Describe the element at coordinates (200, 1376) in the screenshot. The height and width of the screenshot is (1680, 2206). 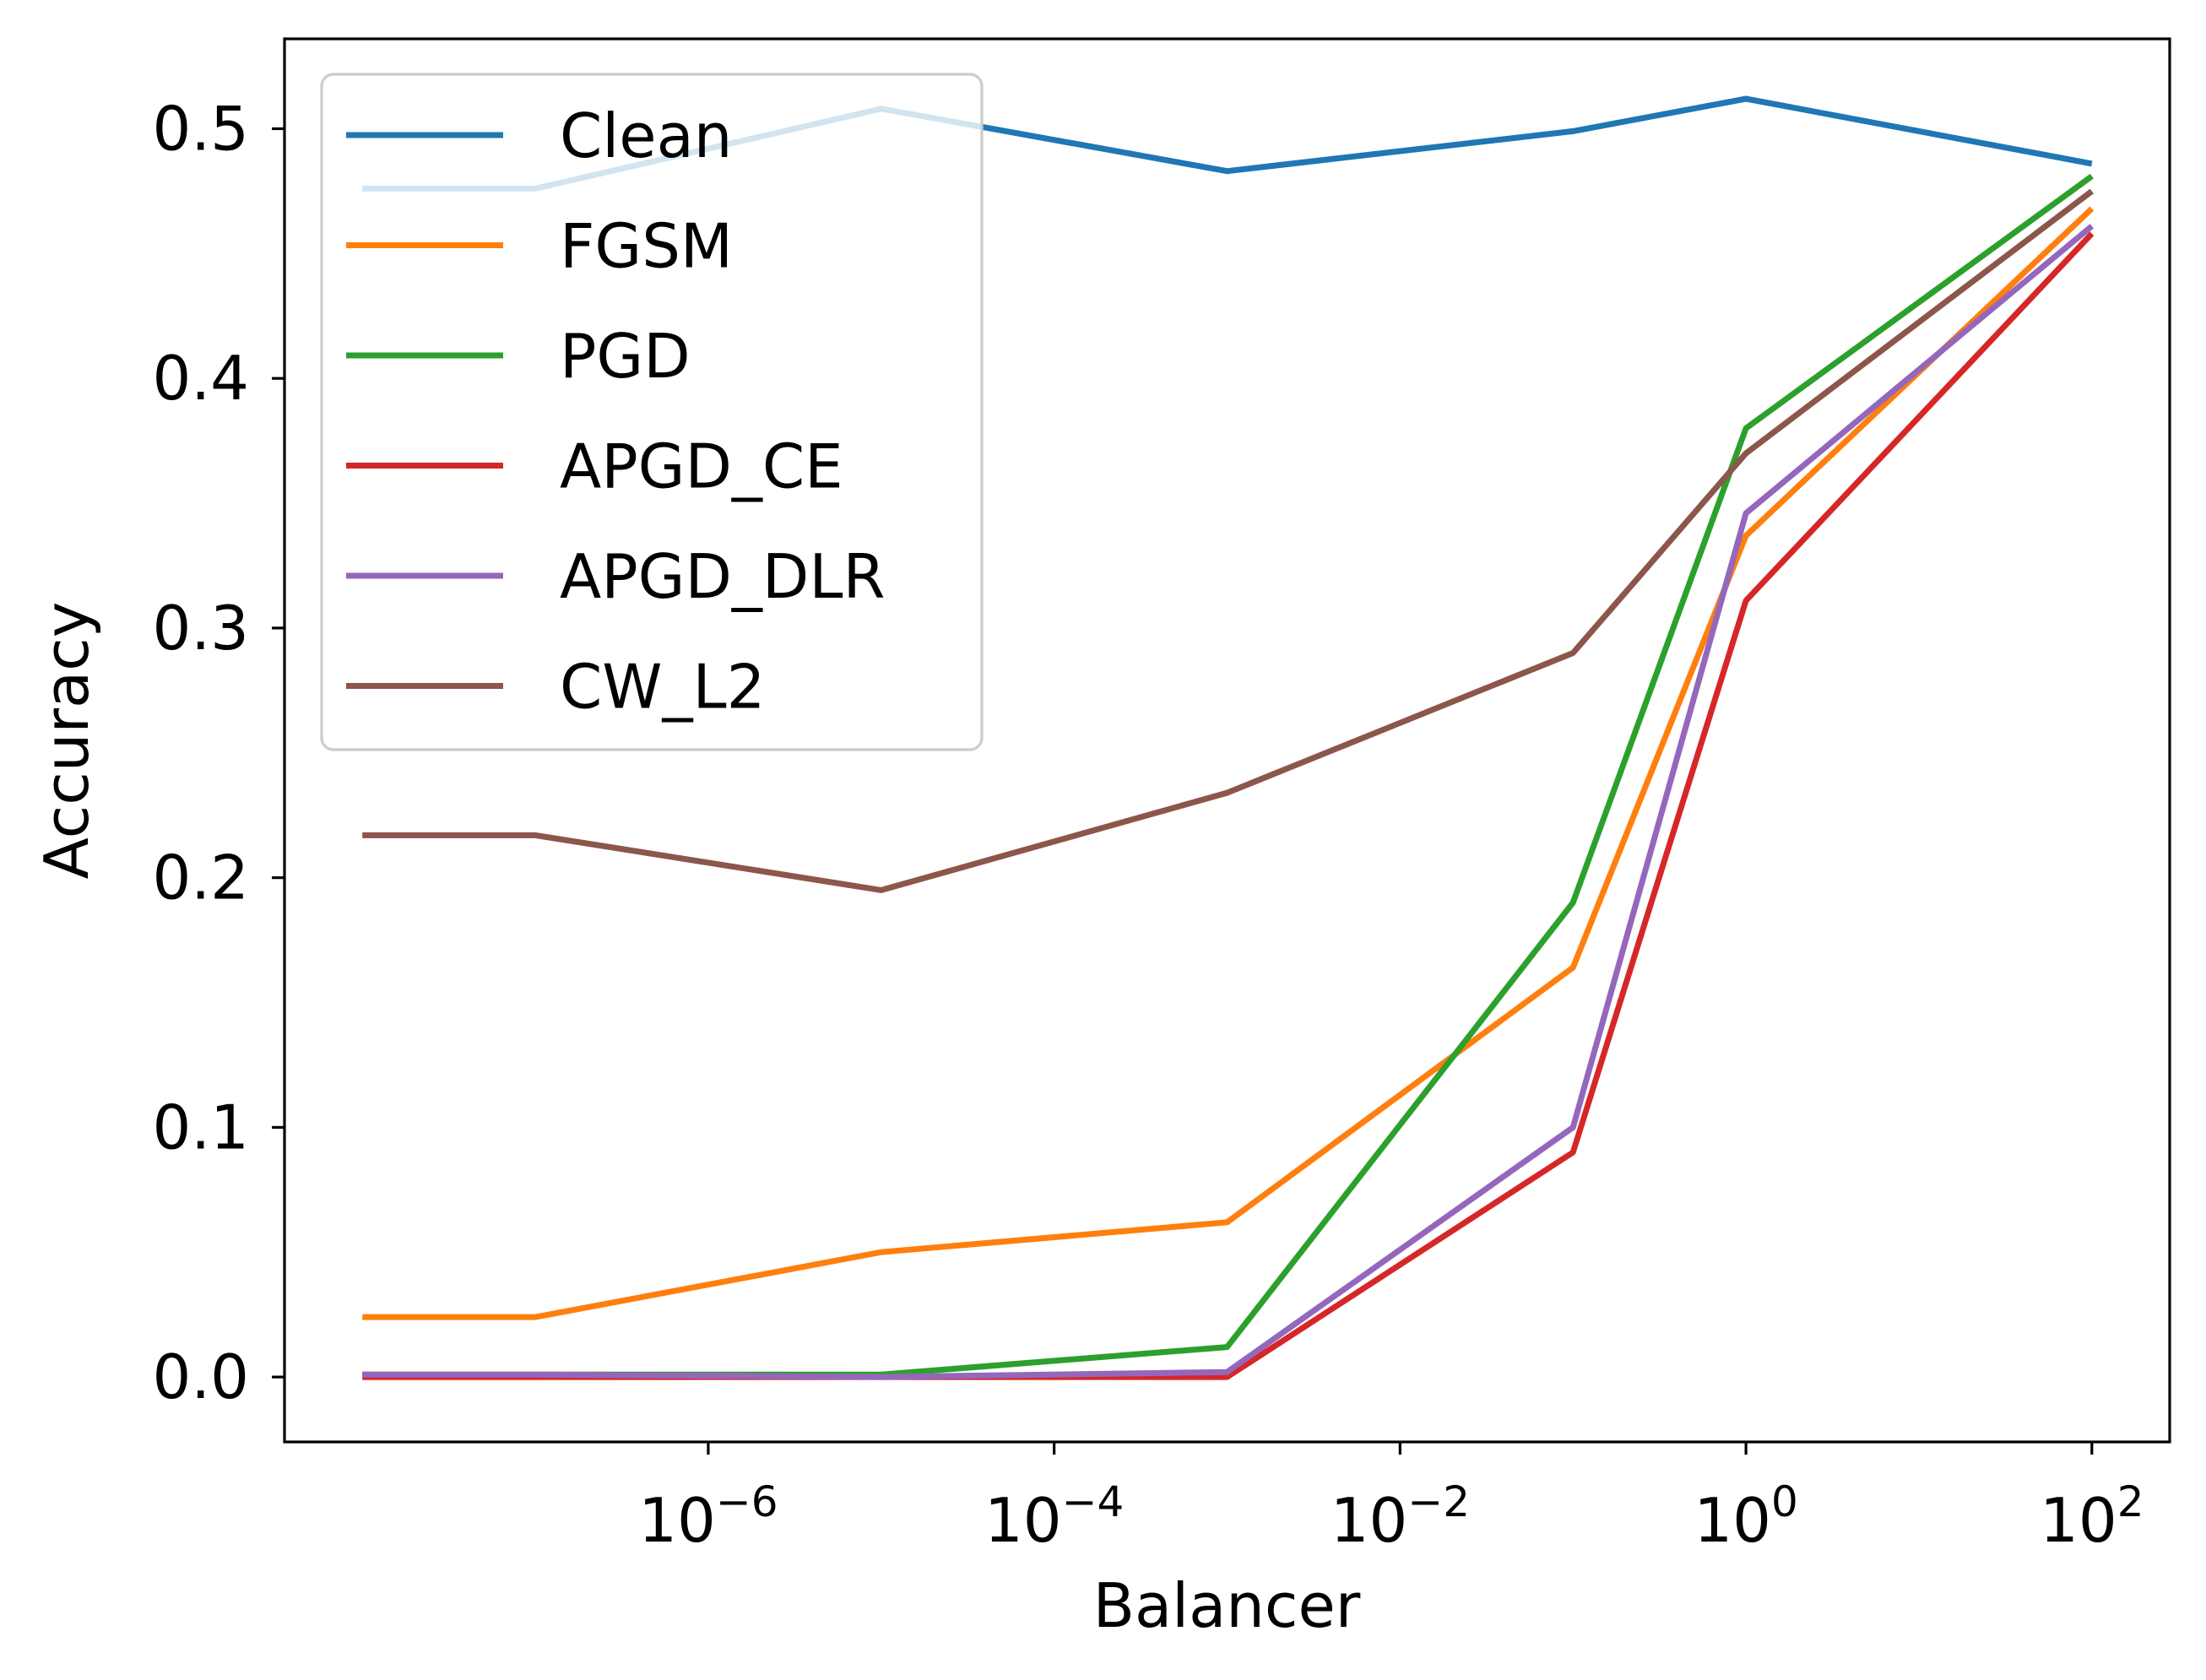
I see `y-tick-label: 0.0` at that location.